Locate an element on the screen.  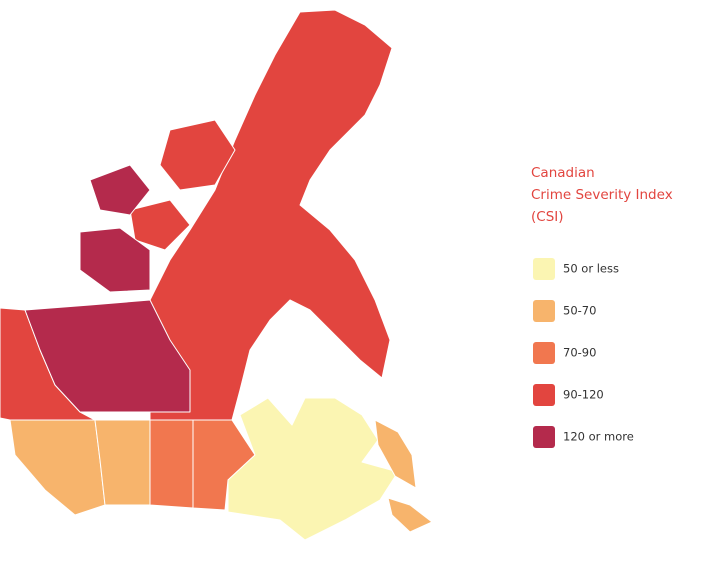
northwest-territories is located at coordinates (107, 356).